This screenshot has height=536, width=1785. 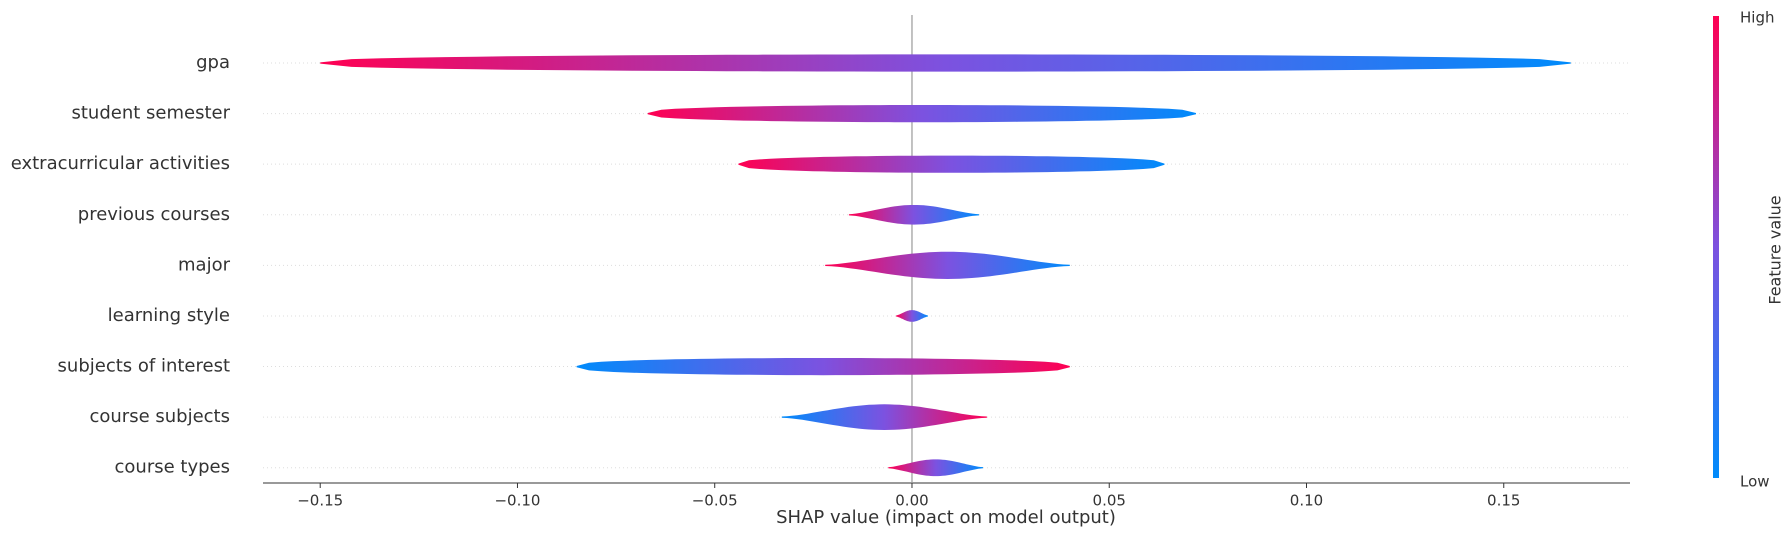 I want to click on colorbar-high: High, so click(x=1757, y=18).